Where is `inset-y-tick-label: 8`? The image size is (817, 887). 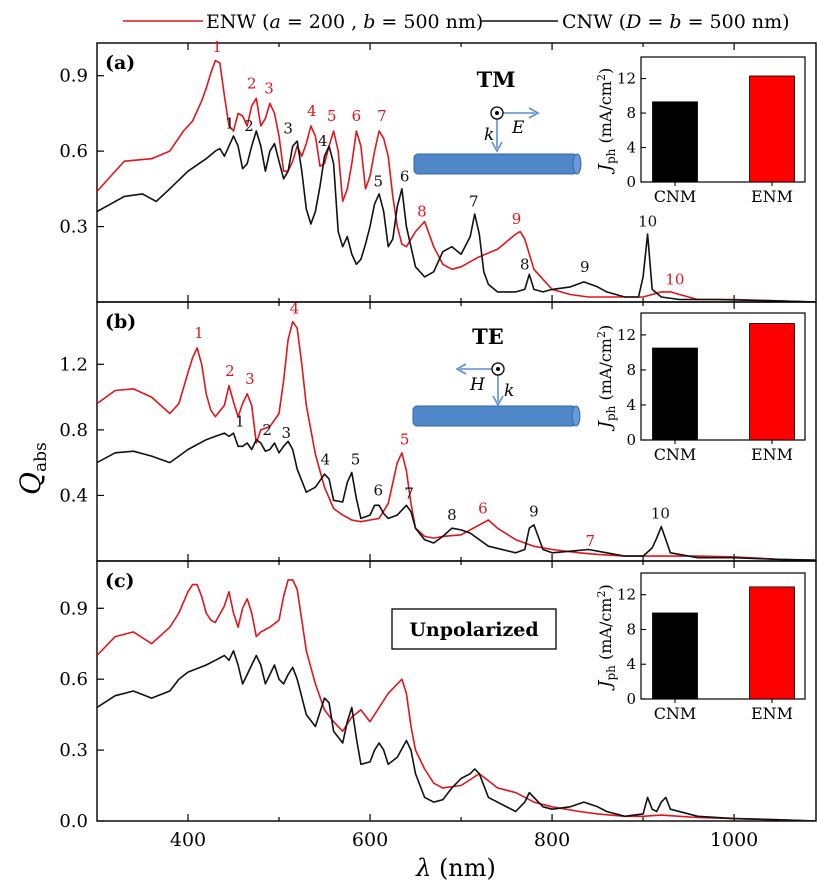
inset-y-tick-label: 8 is located at coordinates (631, 370).